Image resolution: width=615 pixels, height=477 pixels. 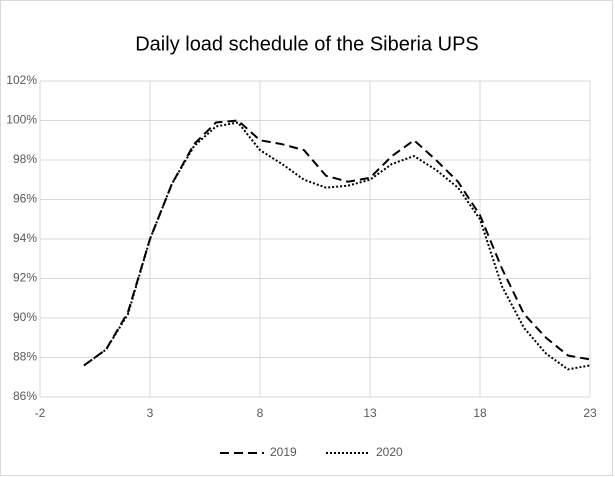 I want to click on y-tick-label: 90%, so click(x=25, y=317).